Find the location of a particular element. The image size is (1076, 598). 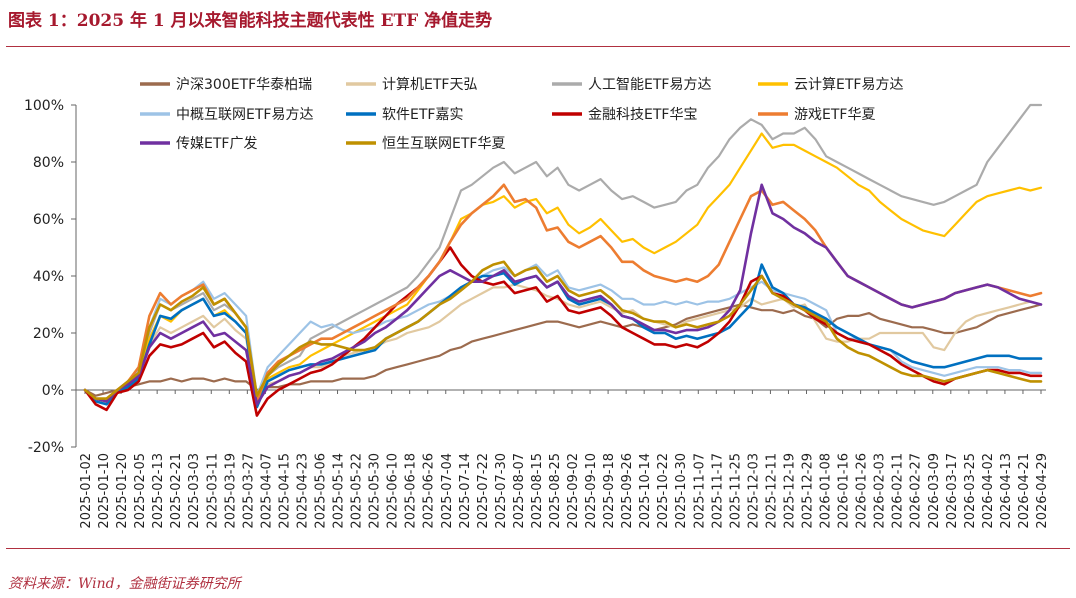

x-tick-label: 2025-10-14 is located at coordinates (645, 491).